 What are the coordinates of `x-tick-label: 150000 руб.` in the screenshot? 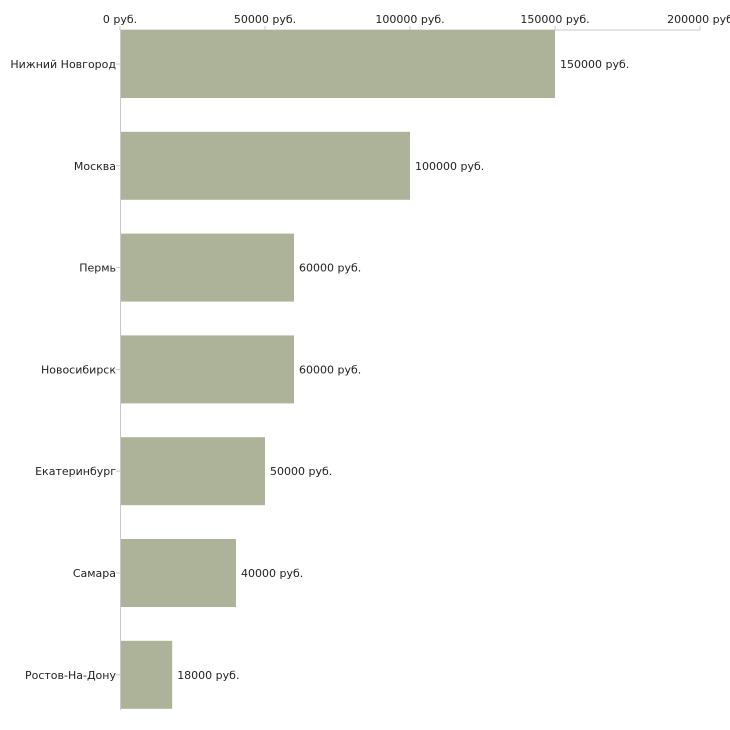 It's located at (554, 19).